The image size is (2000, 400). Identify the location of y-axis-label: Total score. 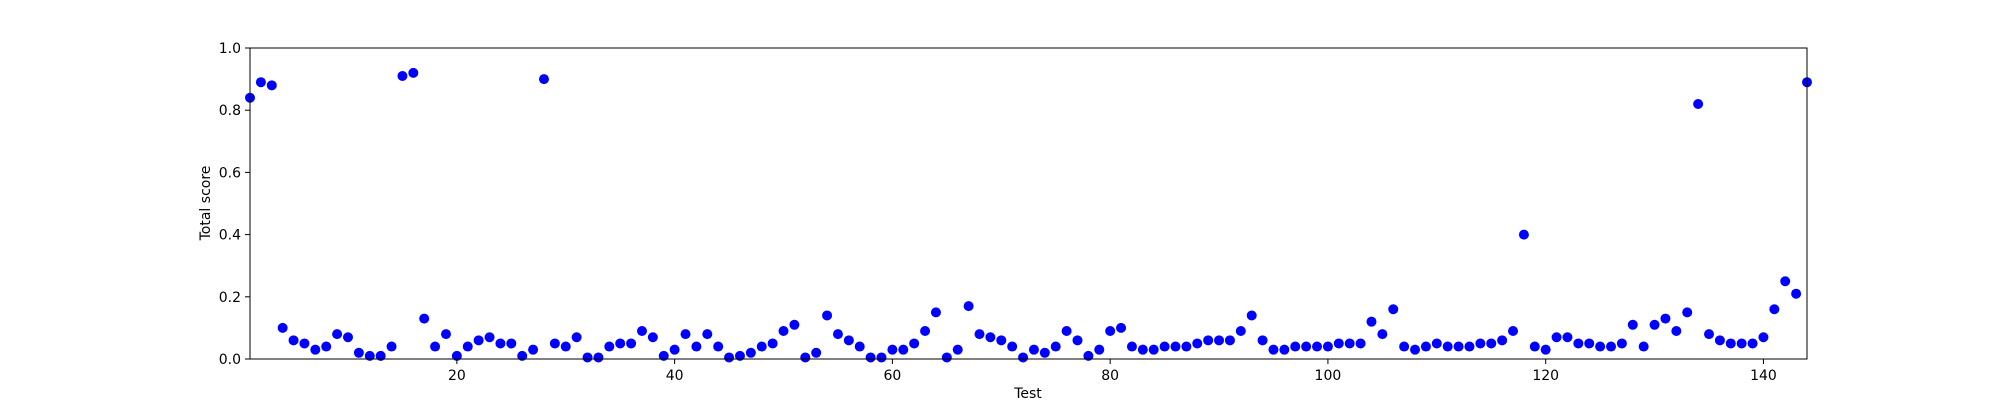
(206, 204).